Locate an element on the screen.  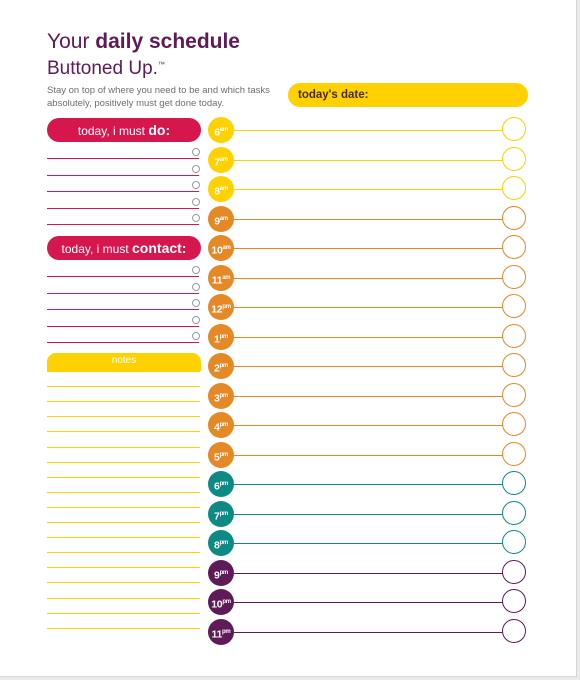
hour-row: 5pm is located at coordinates (394, 454).